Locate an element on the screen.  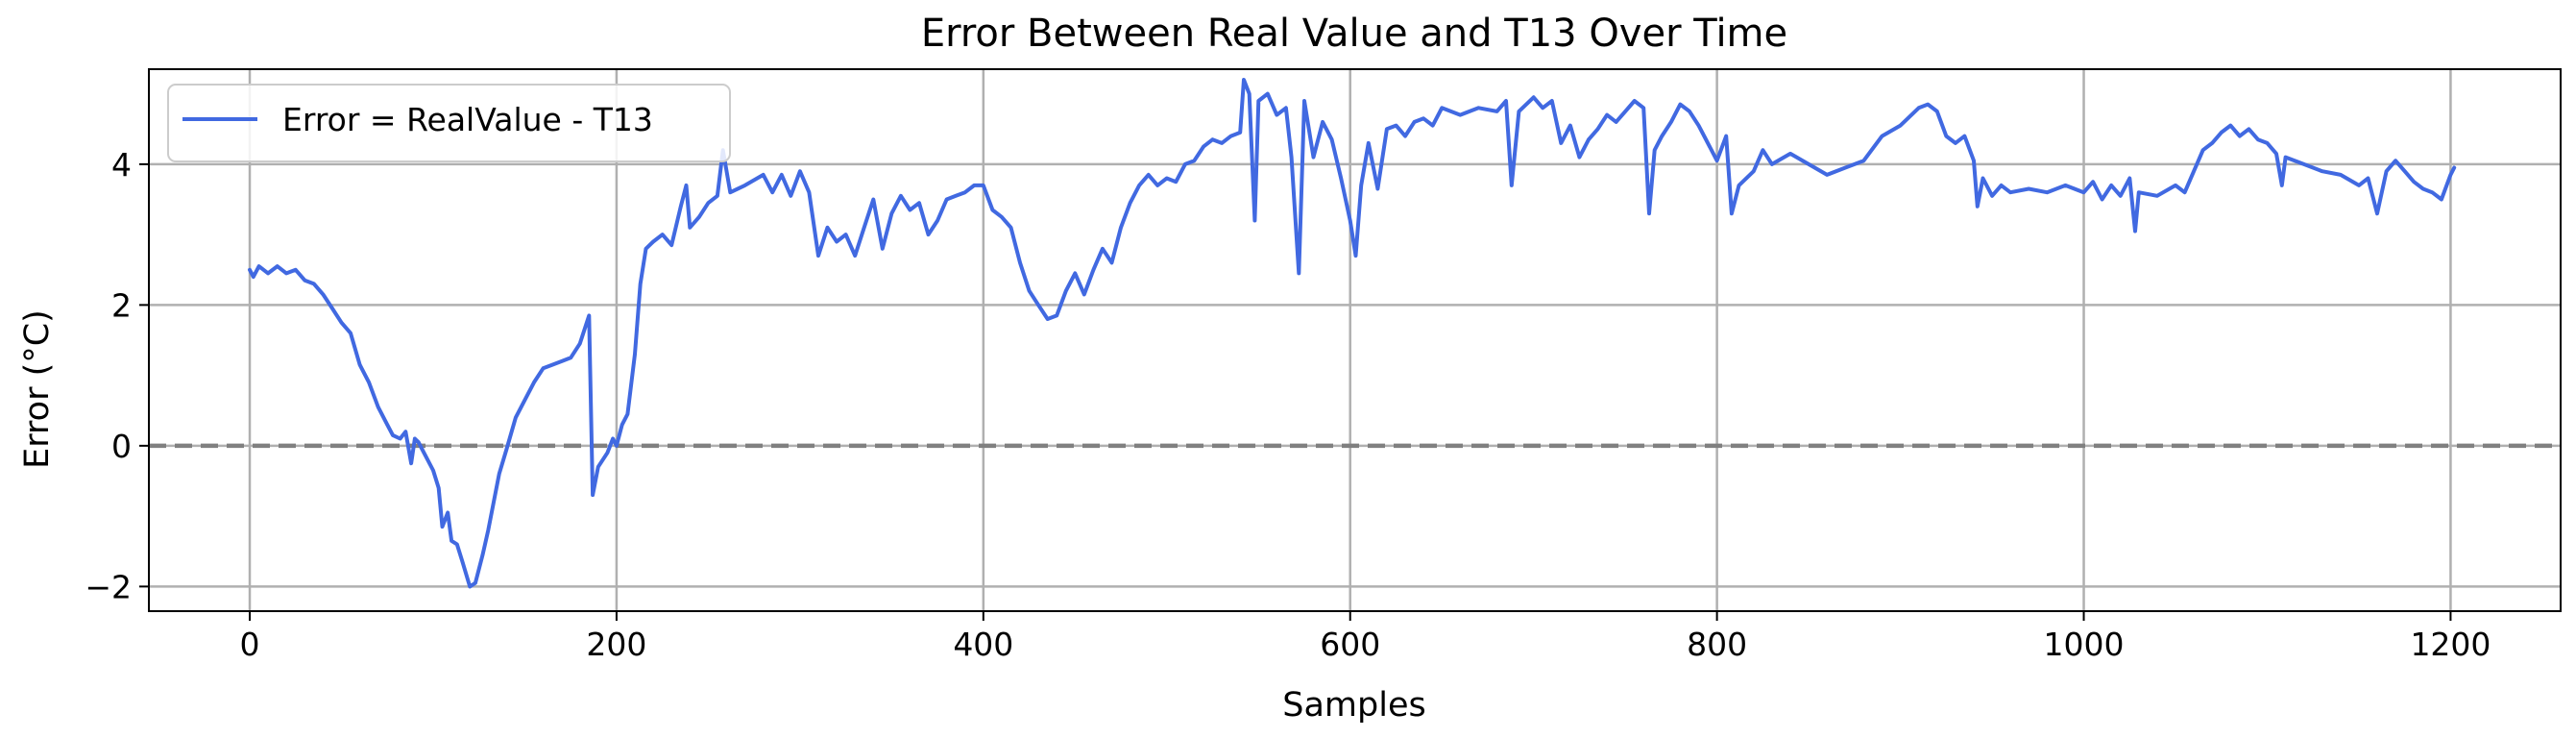
legend: Error = RealValue - T13 is located at coordinates (449, 123).